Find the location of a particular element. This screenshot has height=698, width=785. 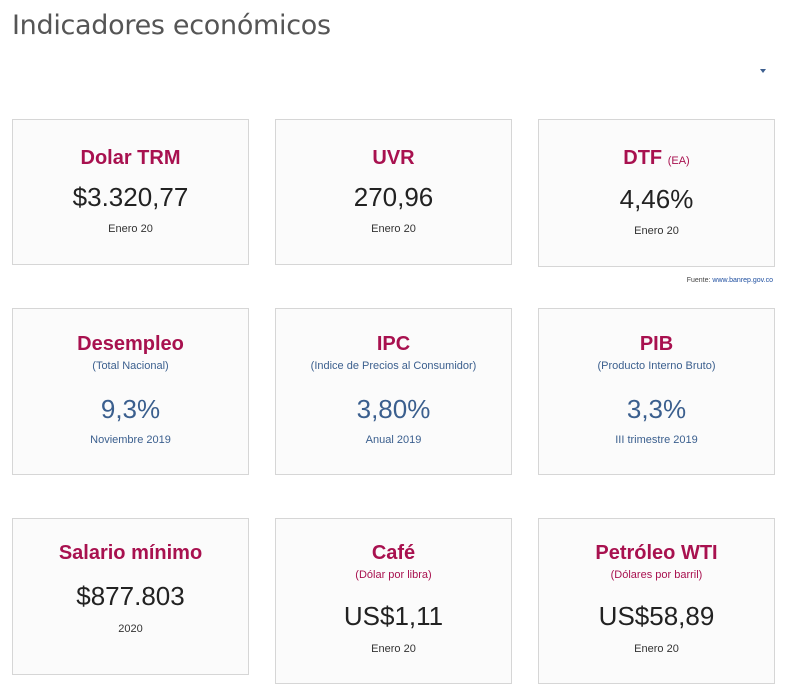

indicator-name: Salario mínimo is located at coordinates (130, 553).